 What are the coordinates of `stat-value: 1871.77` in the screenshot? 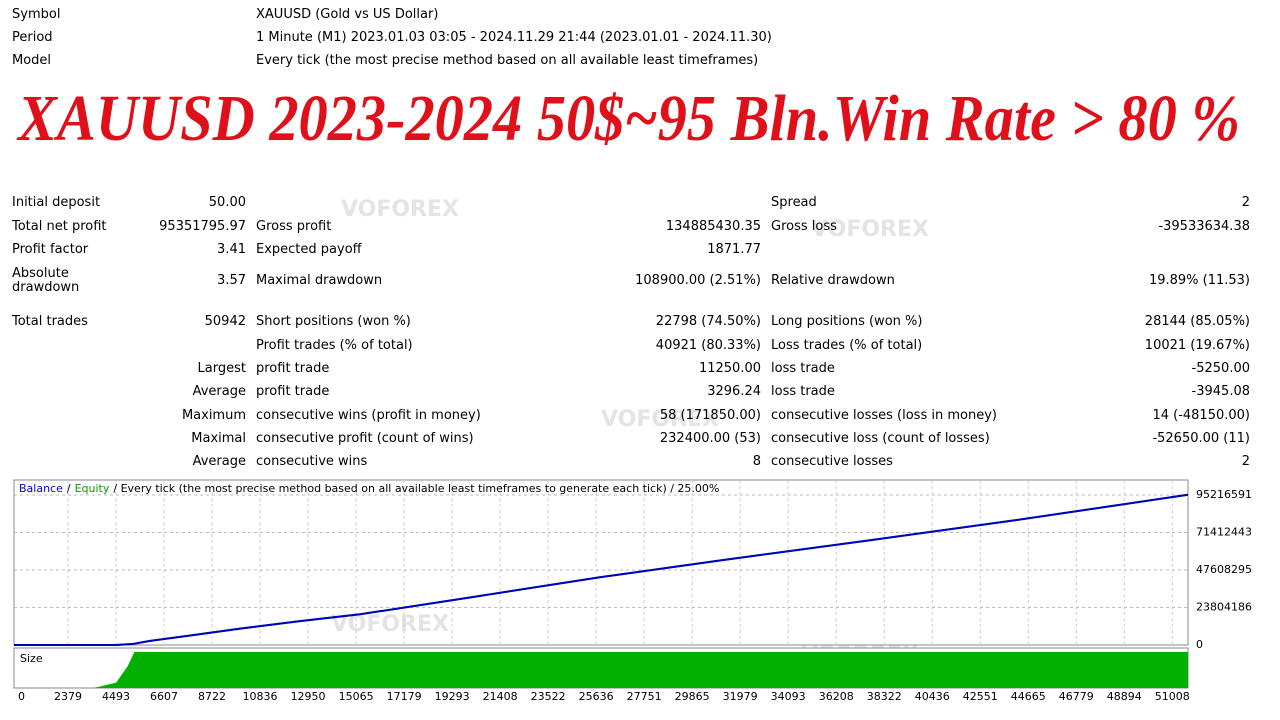 It's located at (734, 249).